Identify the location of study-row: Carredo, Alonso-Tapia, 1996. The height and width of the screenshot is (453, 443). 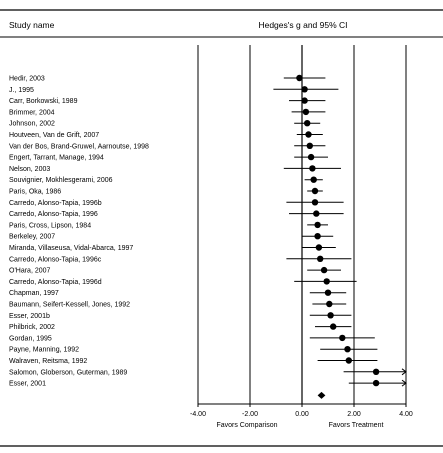
(176, 214).